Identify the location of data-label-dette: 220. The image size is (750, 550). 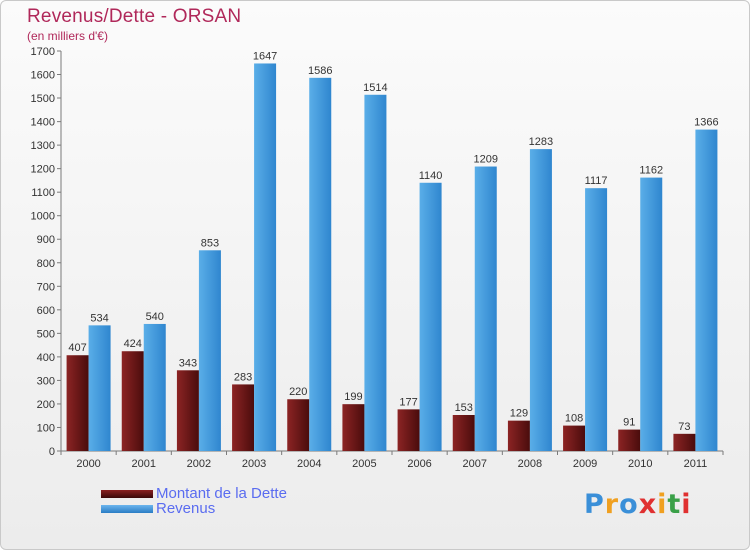
(298, 392).